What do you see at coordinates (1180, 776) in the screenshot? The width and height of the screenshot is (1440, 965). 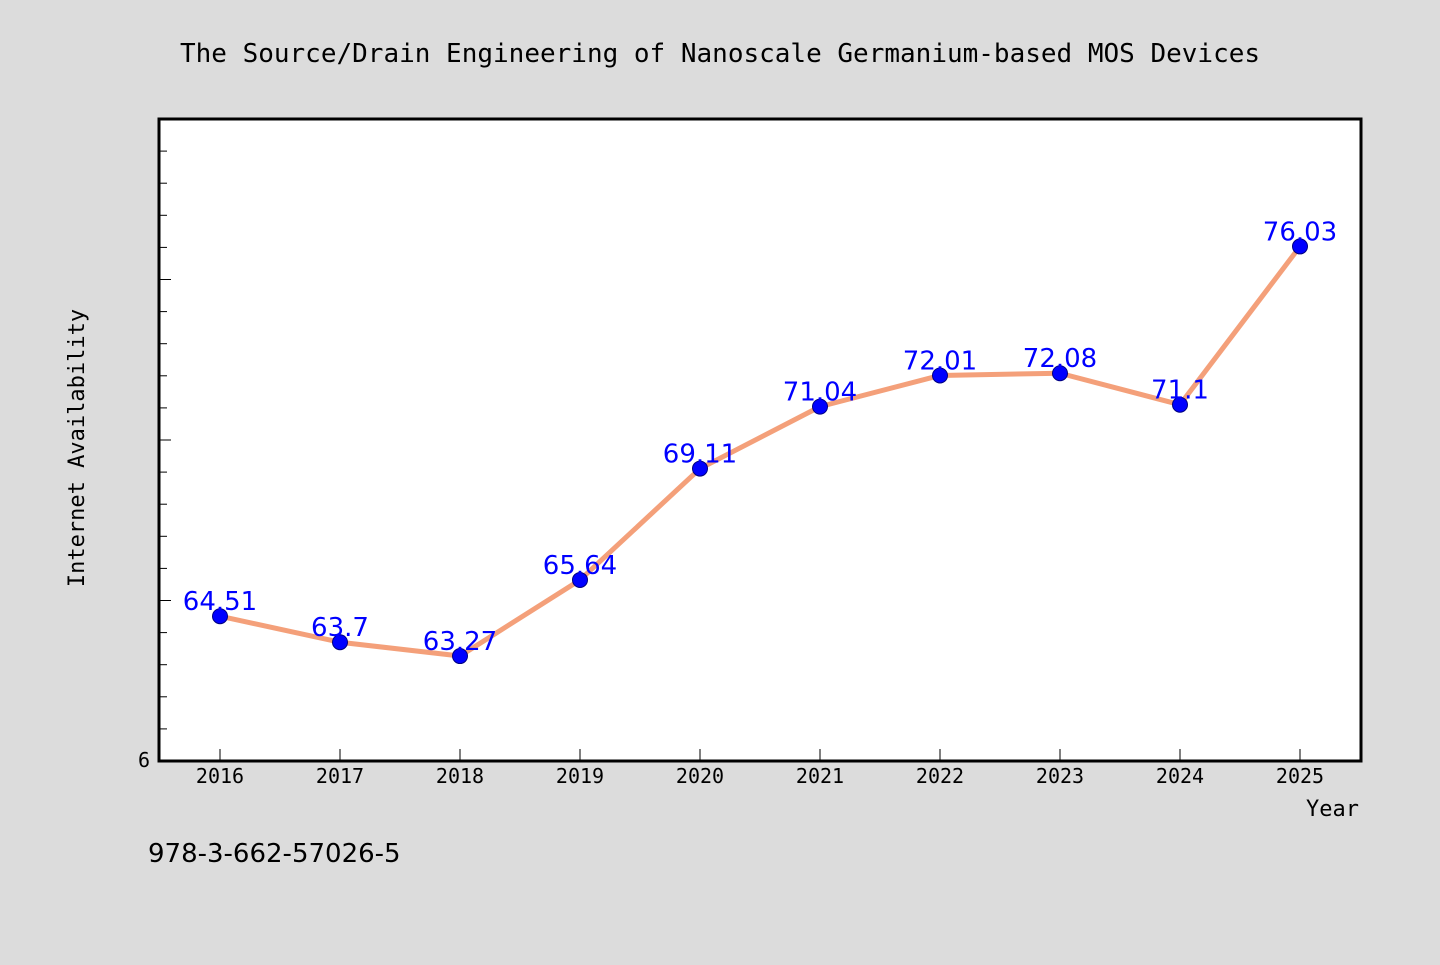 I see `x-tick-label: 2024` at bounding box center [1180, 776].